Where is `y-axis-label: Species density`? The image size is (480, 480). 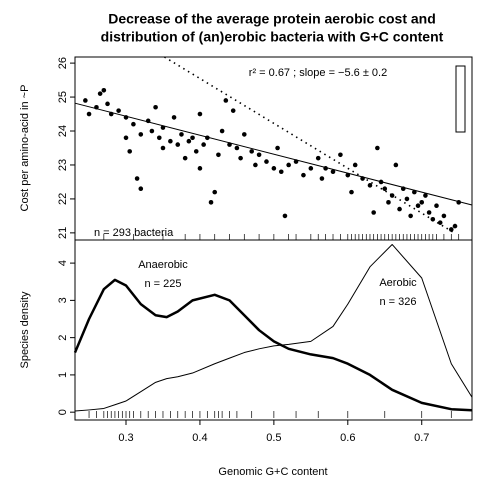
y-axis-label: Species density is located at coordinates (25, 330).